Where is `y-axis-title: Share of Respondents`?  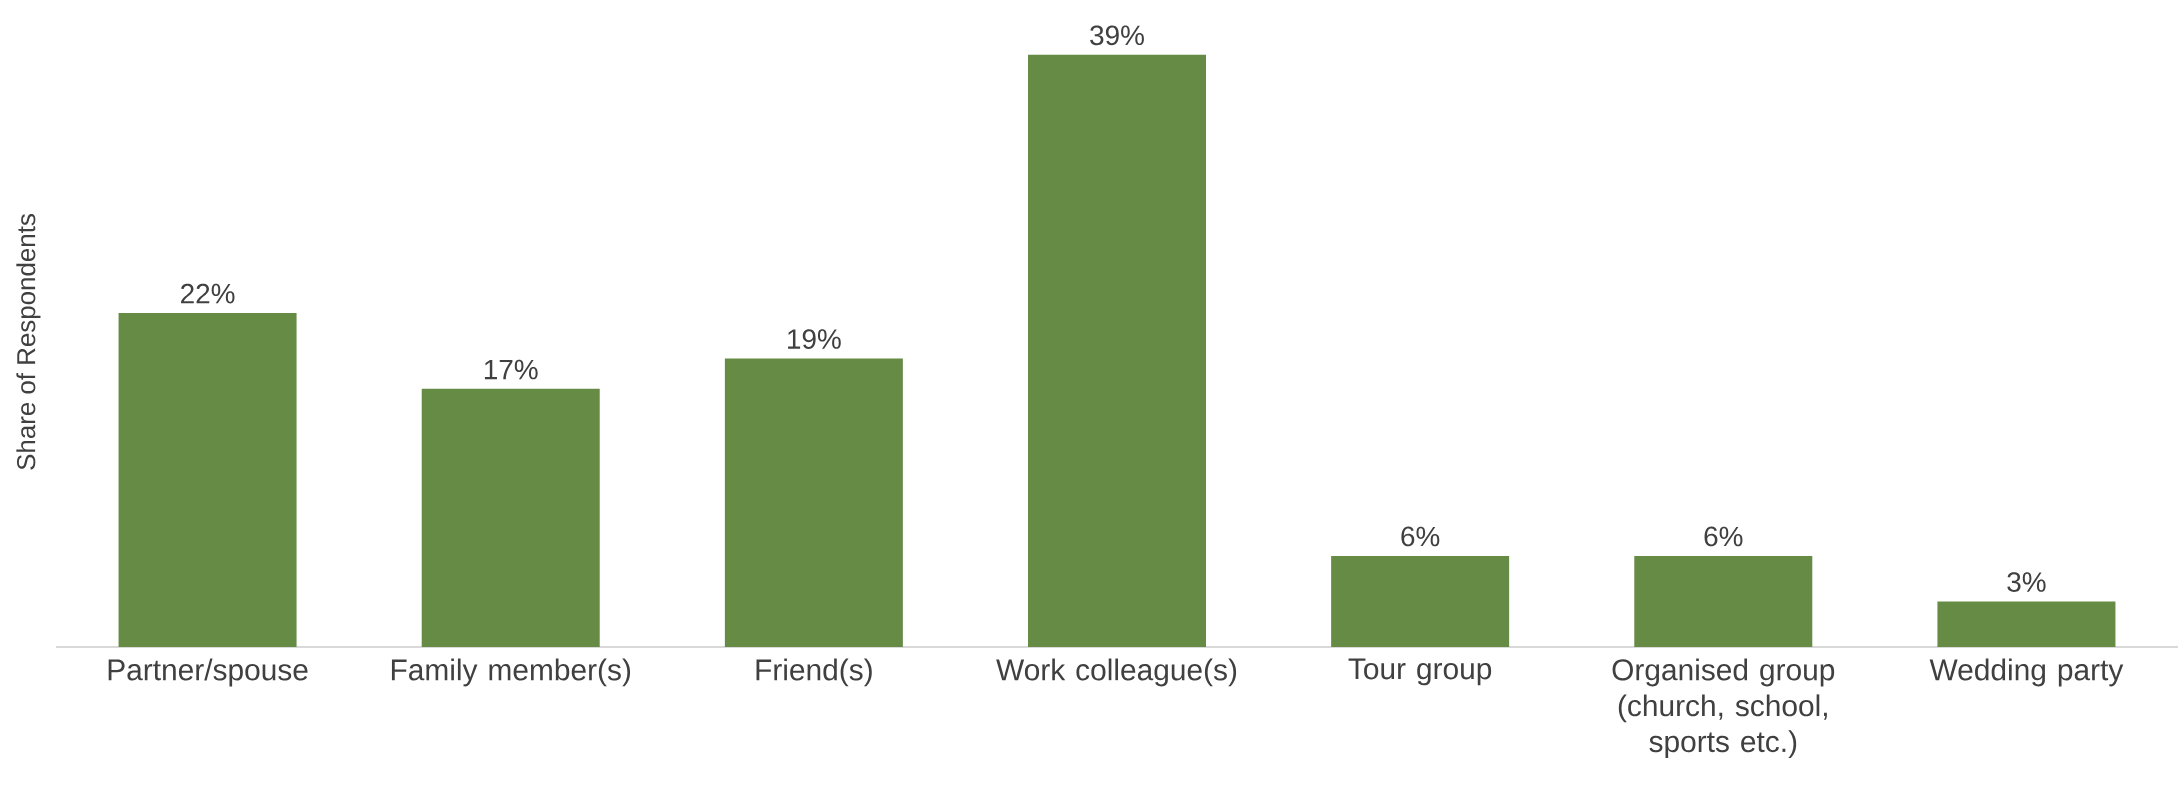 y-axis-title: Share of Respondents is located at coordinates (28, 342).